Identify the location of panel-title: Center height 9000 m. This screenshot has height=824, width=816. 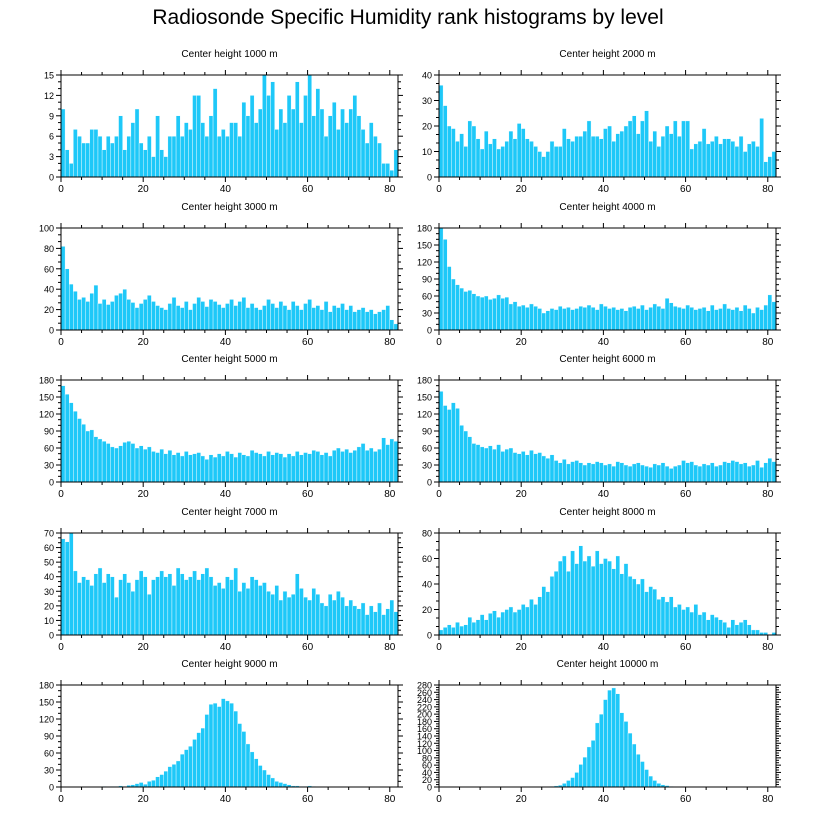
(229, 664).